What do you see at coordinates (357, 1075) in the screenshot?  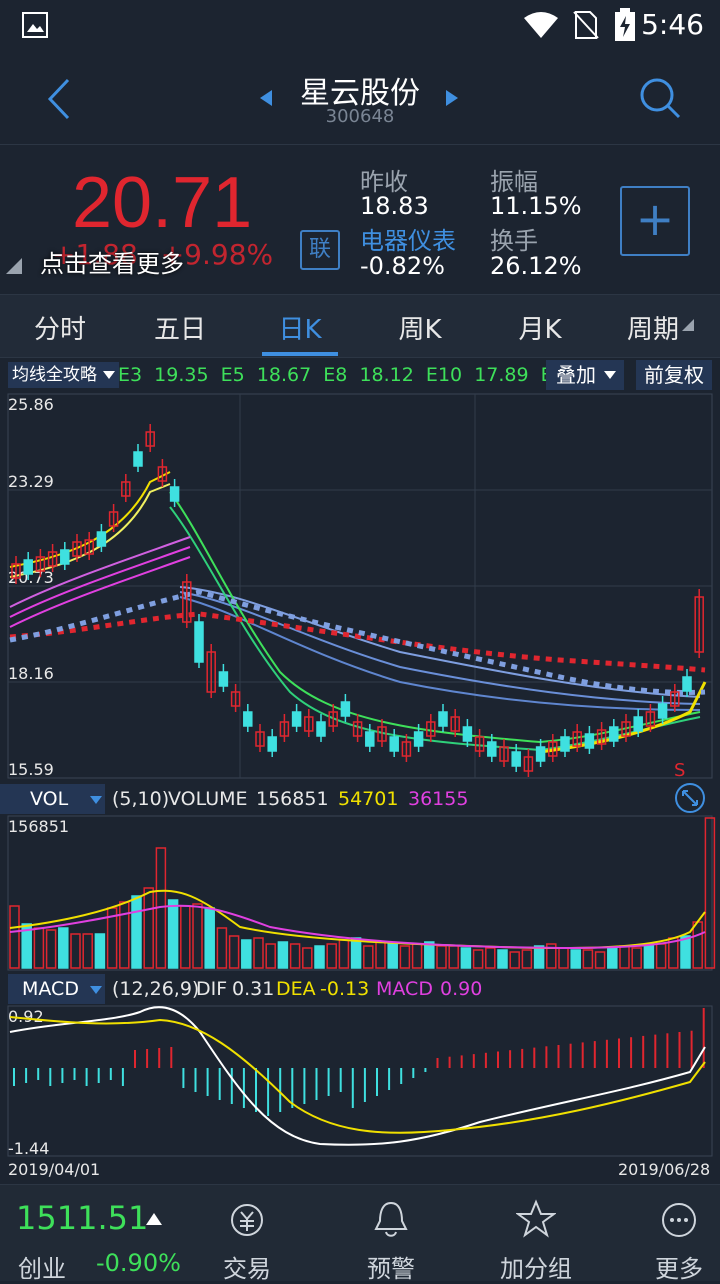 I see `dea-line` at bounding box center [357, 1075].